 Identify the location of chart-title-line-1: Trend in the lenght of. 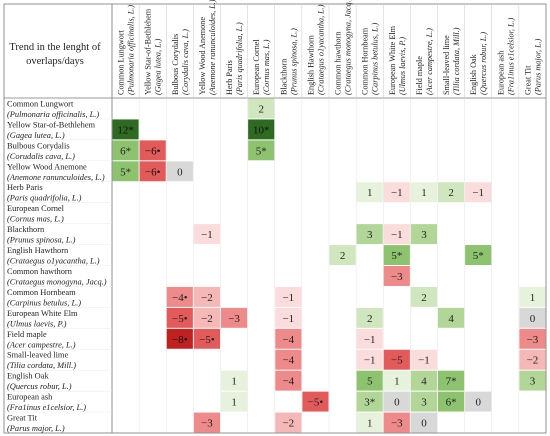
(55, 47).